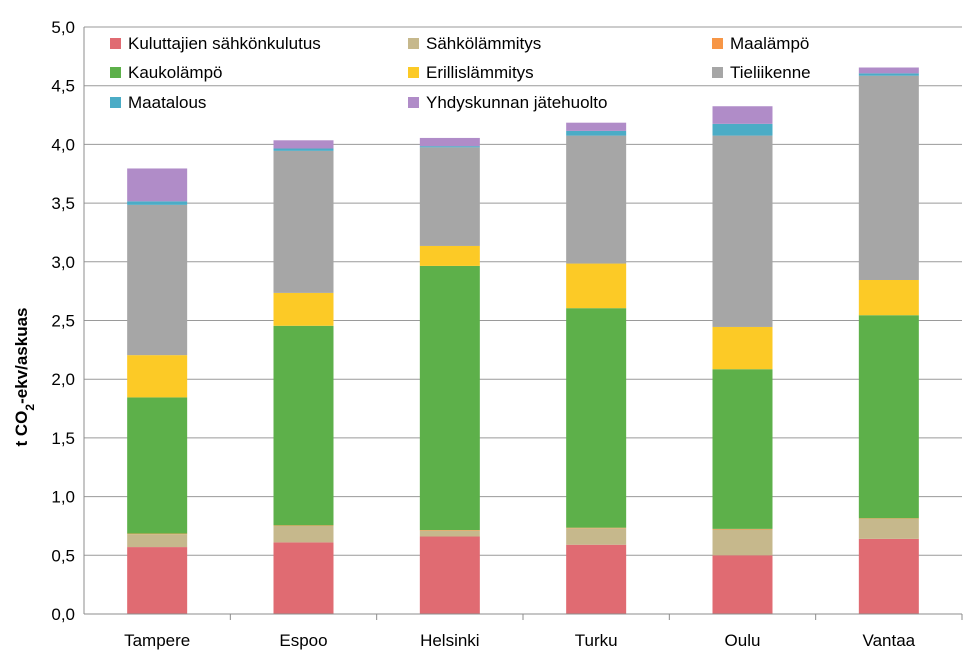 This screenshot has width=970, height=668. I want to click on y-axis-label: t CO2-ekv/askuas, so click(24, 377).